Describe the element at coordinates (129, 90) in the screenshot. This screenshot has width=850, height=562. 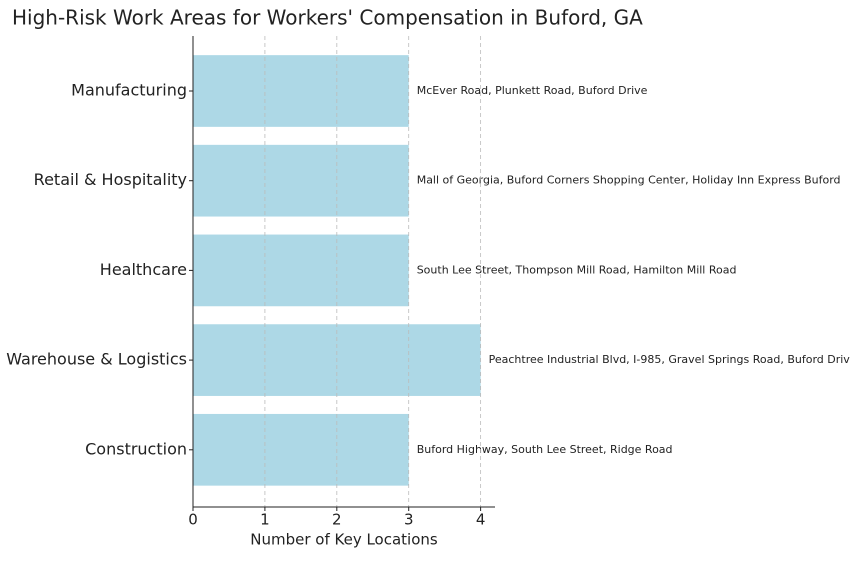
I see `y-tick-label: Manufacturing` at that location.